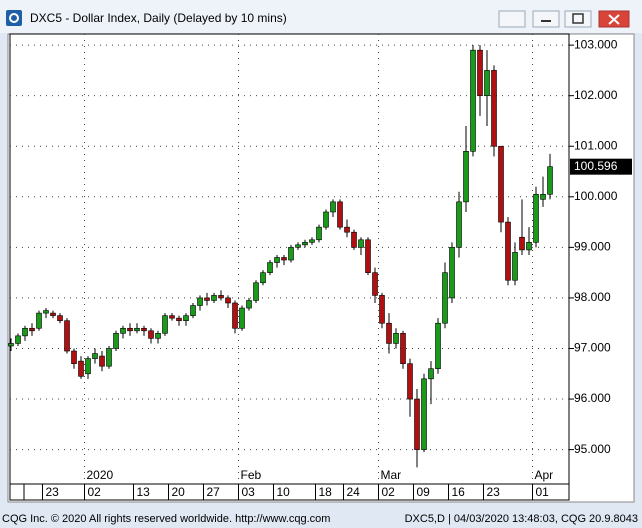  I want to click on y-tick-label: 96.000, so click(592, 398).